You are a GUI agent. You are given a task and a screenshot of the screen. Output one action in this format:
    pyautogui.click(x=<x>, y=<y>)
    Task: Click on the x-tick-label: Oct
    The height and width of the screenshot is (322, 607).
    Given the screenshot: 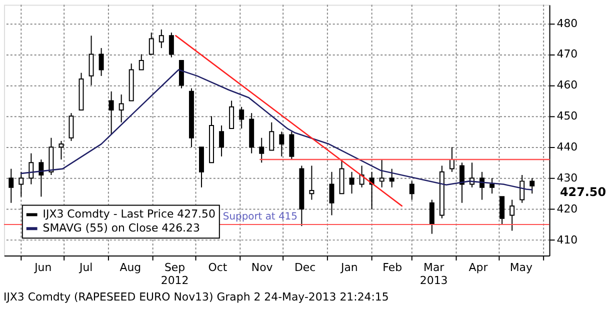 What is the action you would take?
    pyautogui.click(x=218, y=267)
    